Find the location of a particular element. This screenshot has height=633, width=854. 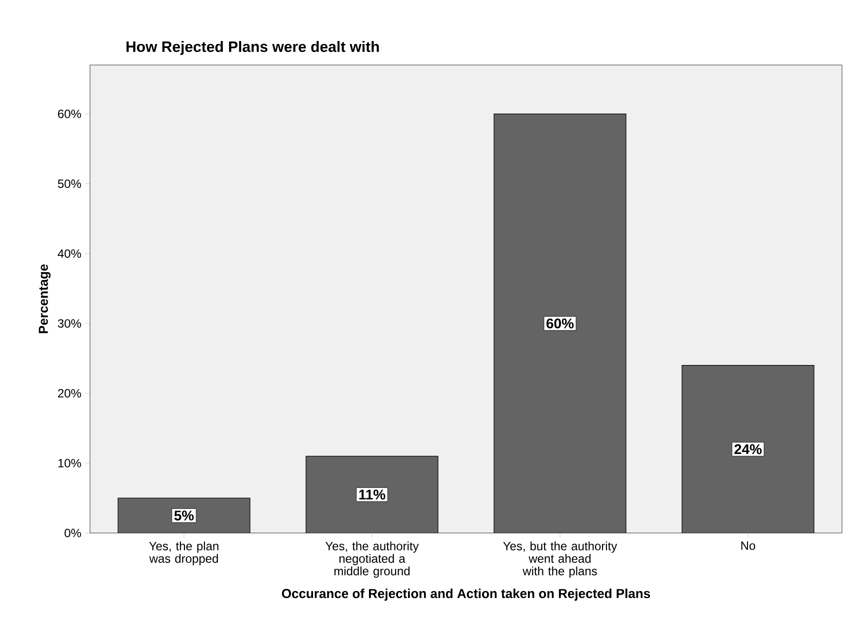

y-tick-label: 0% is located at coordinates (73, 533).